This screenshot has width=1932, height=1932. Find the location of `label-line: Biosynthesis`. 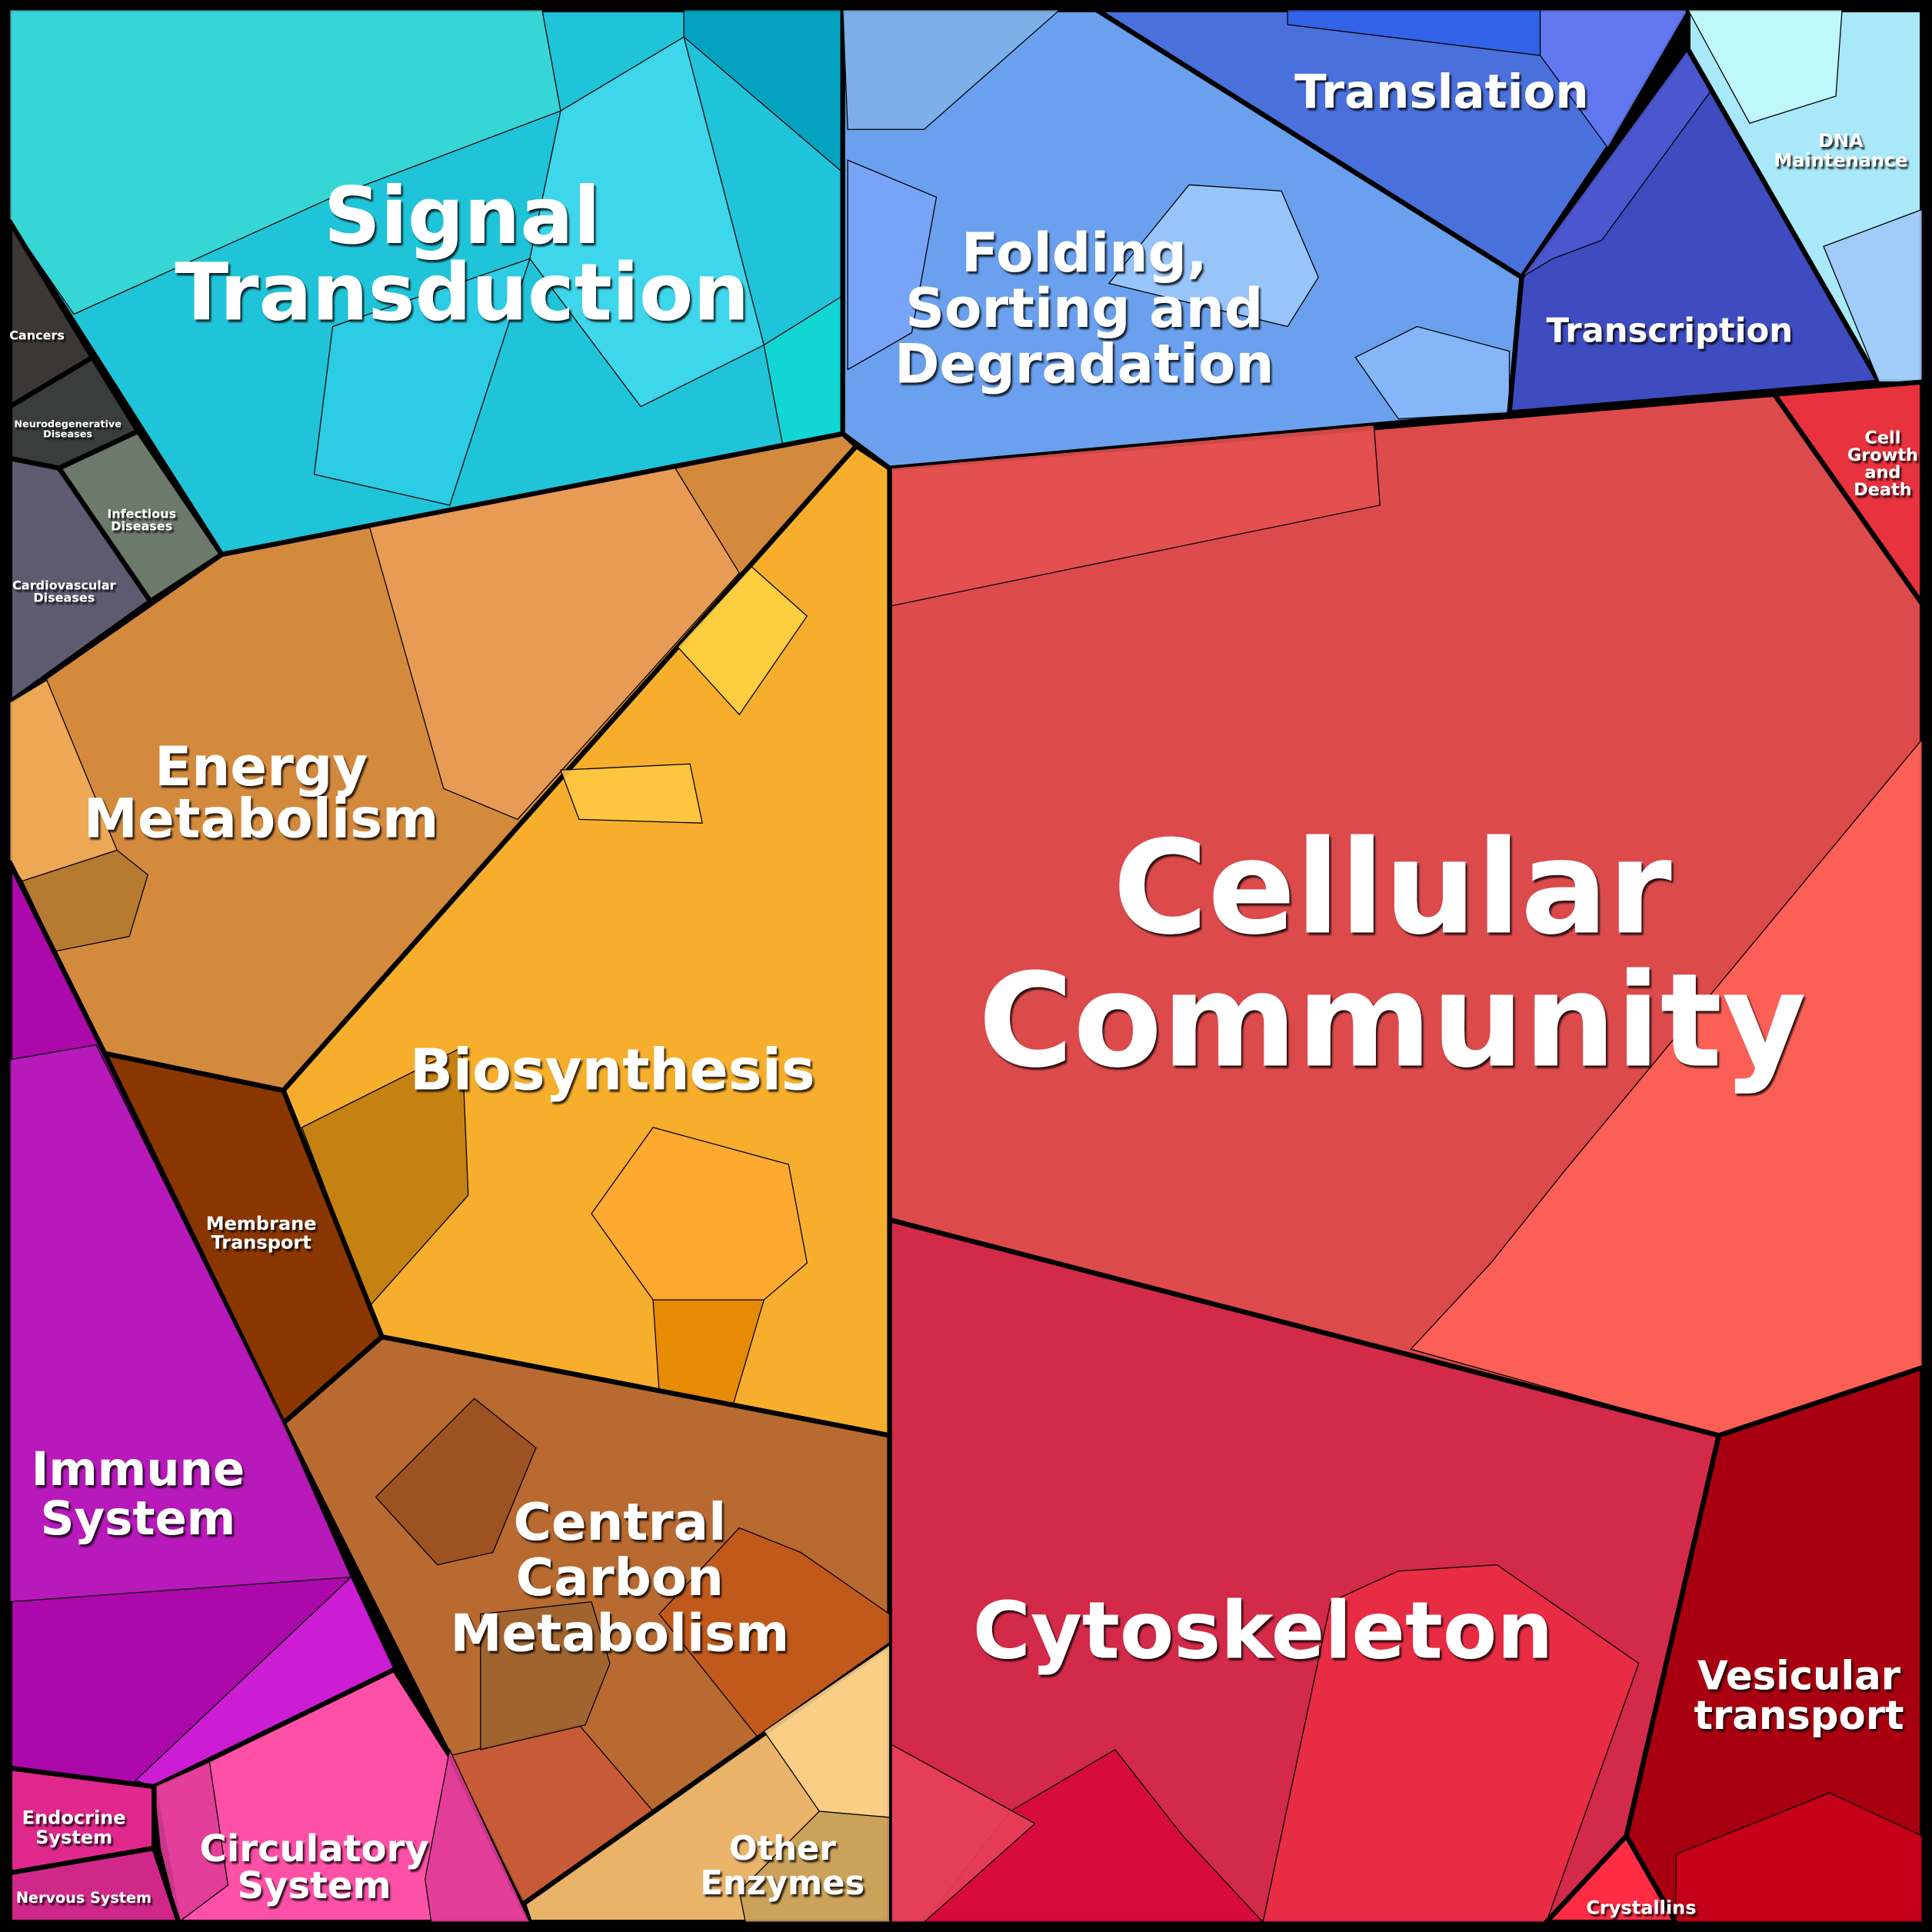

label-line: Biosynthesis is located at coordinates (612, 1070).